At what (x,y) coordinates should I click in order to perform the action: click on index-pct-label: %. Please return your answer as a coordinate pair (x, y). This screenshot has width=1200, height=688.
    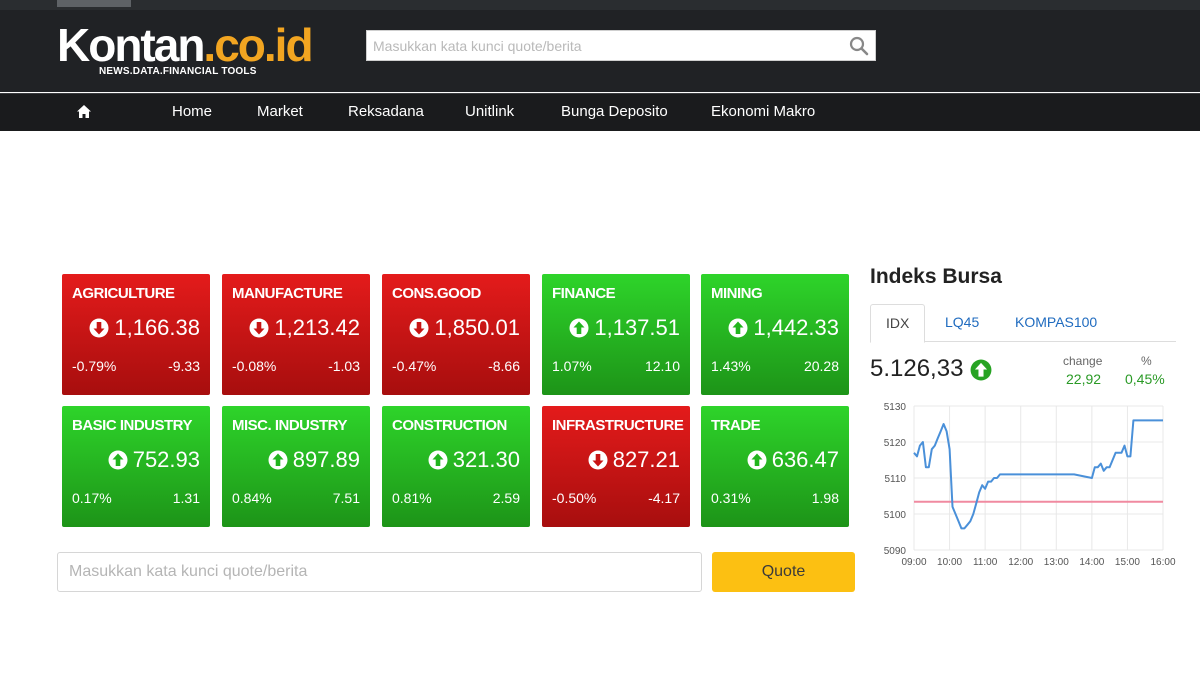
    Looking at the image, I should click on (1146, 361).